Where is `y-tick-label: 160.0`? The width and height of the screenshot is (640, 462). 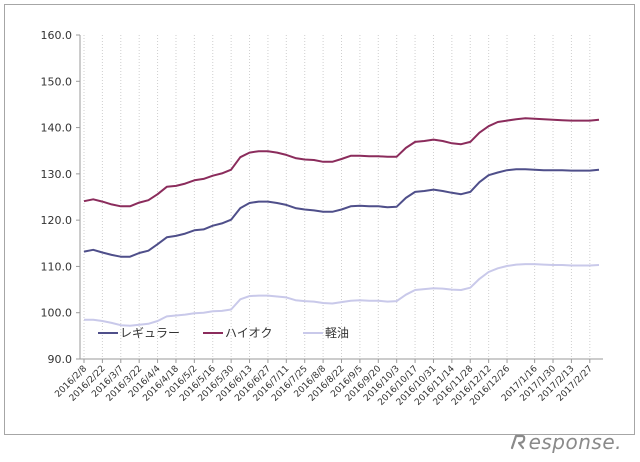 y-tick-label: 160.0 is located at coordinates (57, 35).